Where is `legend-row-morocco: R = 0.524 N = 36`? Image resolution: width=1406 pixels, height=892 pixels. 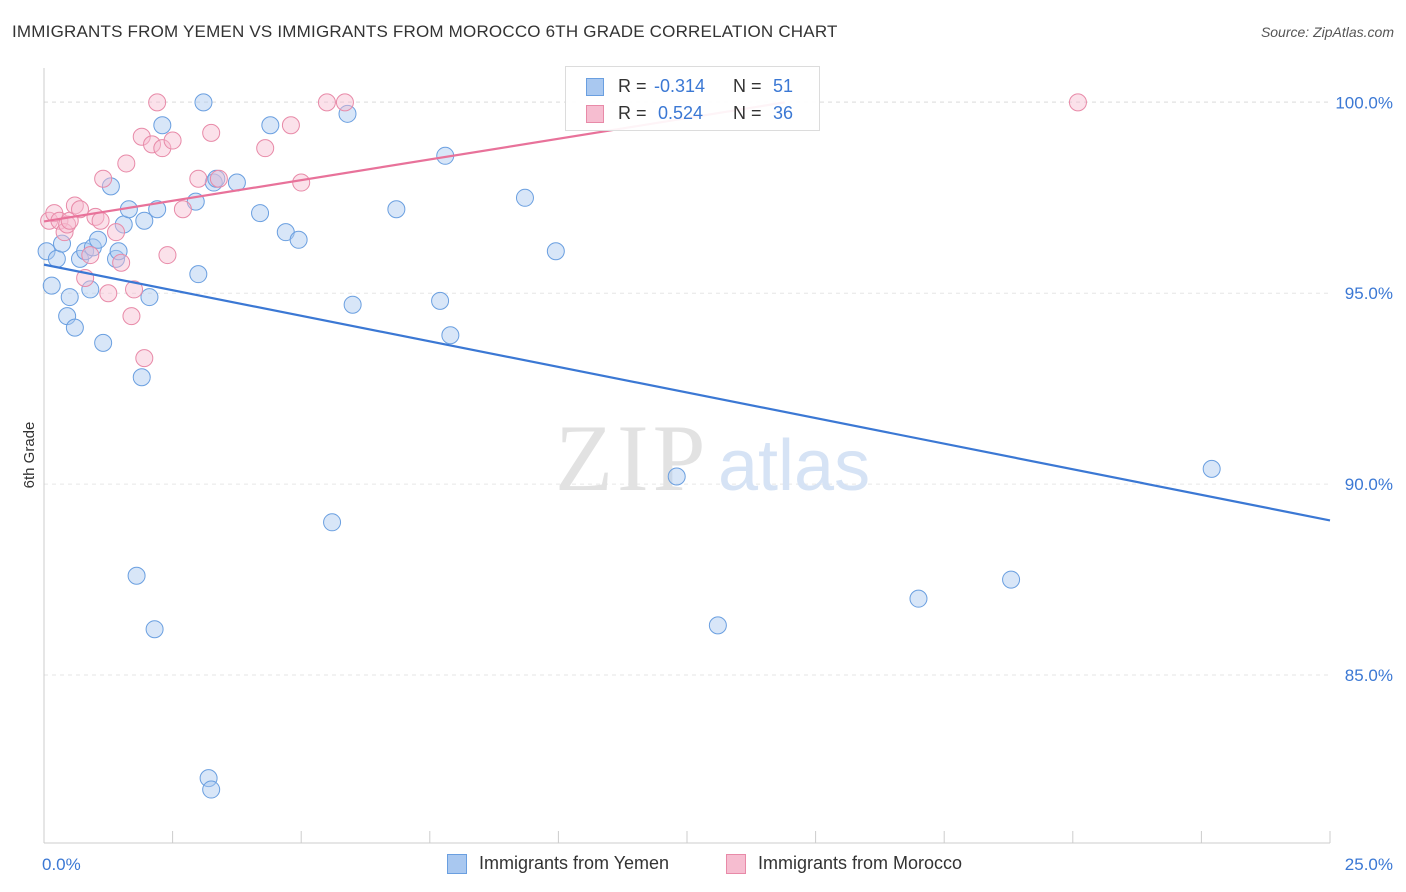
legend-row-morocco: R = 0.524 N = 36 is located at coordinates (692, 114).